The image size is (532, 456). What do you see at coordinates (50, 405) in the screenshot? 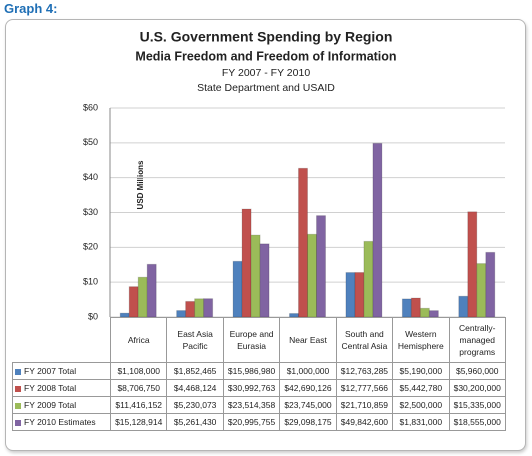
I see `legend-label: FY 2009 Total` at bounding box center [50, 405].